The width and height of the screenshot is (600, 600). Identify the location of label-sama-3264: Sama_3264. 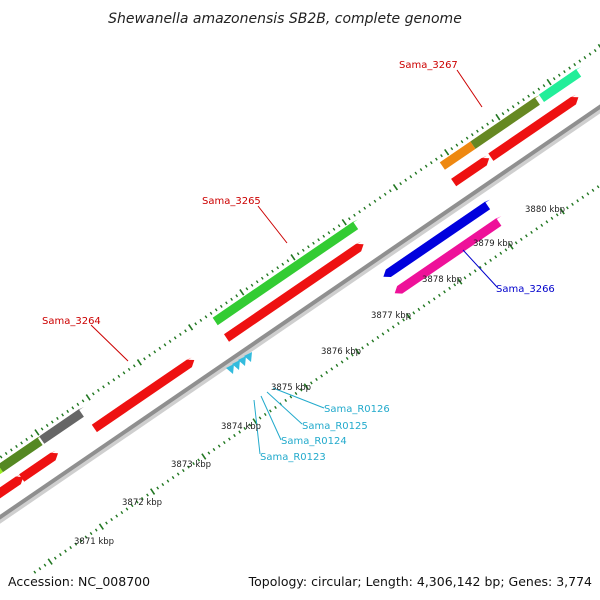
(71, 321).